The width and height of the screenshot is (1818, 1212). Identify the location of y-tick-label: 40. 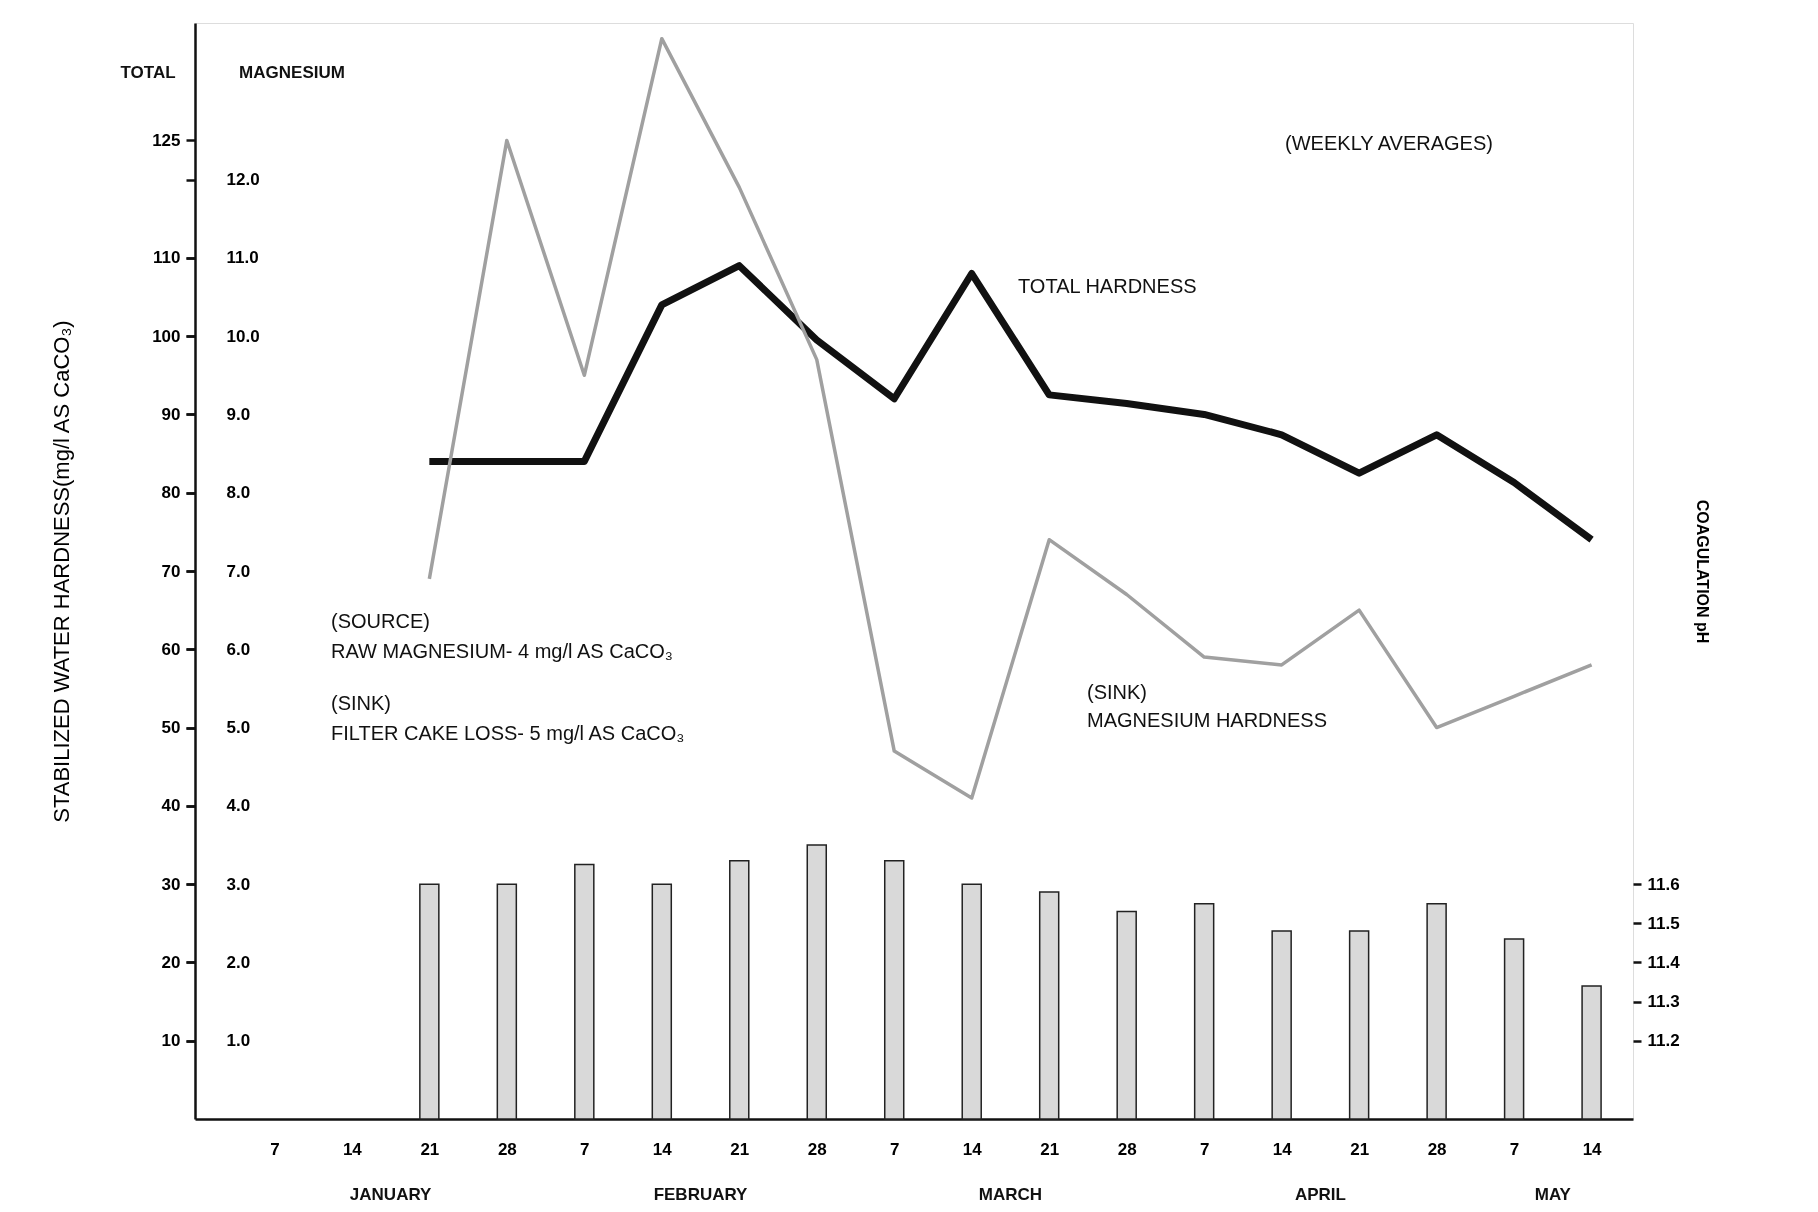
(171, 806).